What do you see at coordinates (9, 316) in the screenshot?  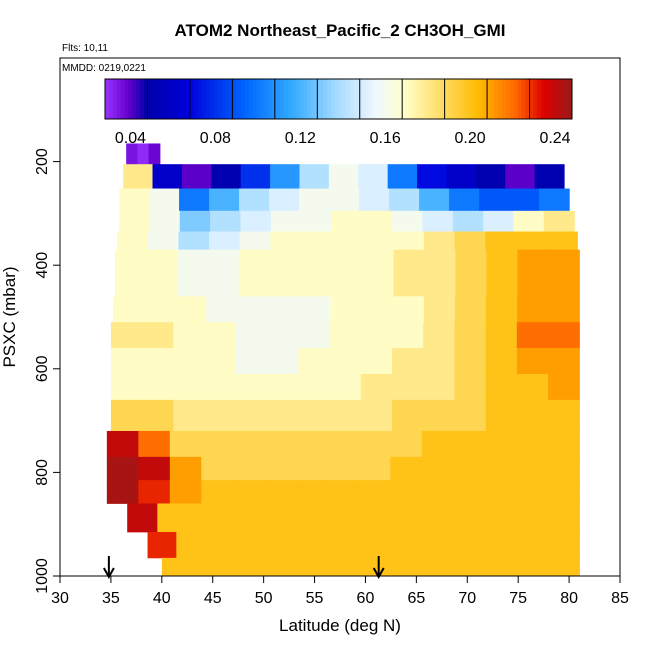 I see `y-axis-label: PSXC (mbar)` at bounding box center [9, 316].